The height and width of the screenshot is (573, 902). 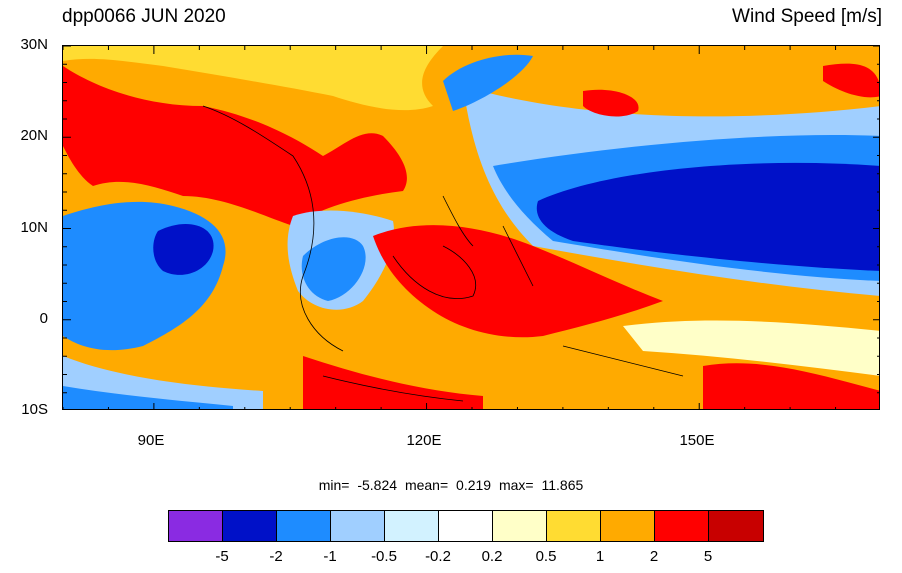 I want to click on colorbar-label: 5, so click(x=708, y=556).